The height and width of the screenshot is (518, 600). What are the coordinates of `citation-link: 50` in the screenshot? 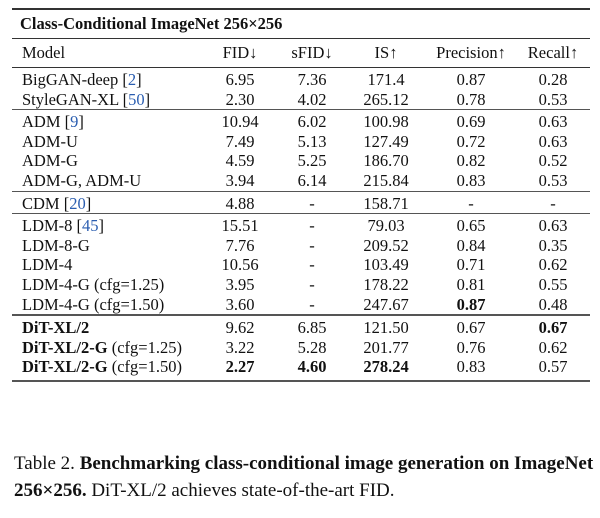 It's located at (136, 99).